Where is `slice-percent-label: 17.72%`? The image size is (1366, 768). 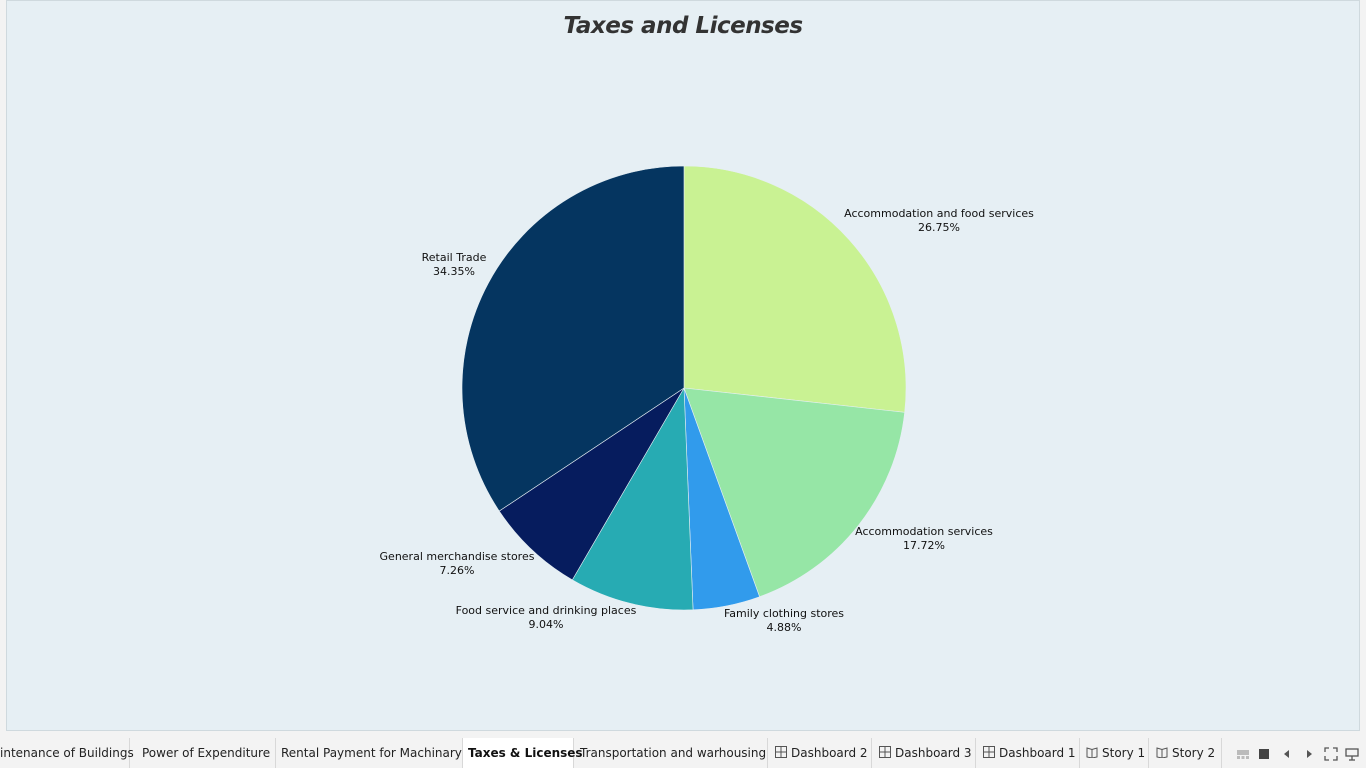
slice-percent-label: 17.72% is located at coordinates (924, 545).